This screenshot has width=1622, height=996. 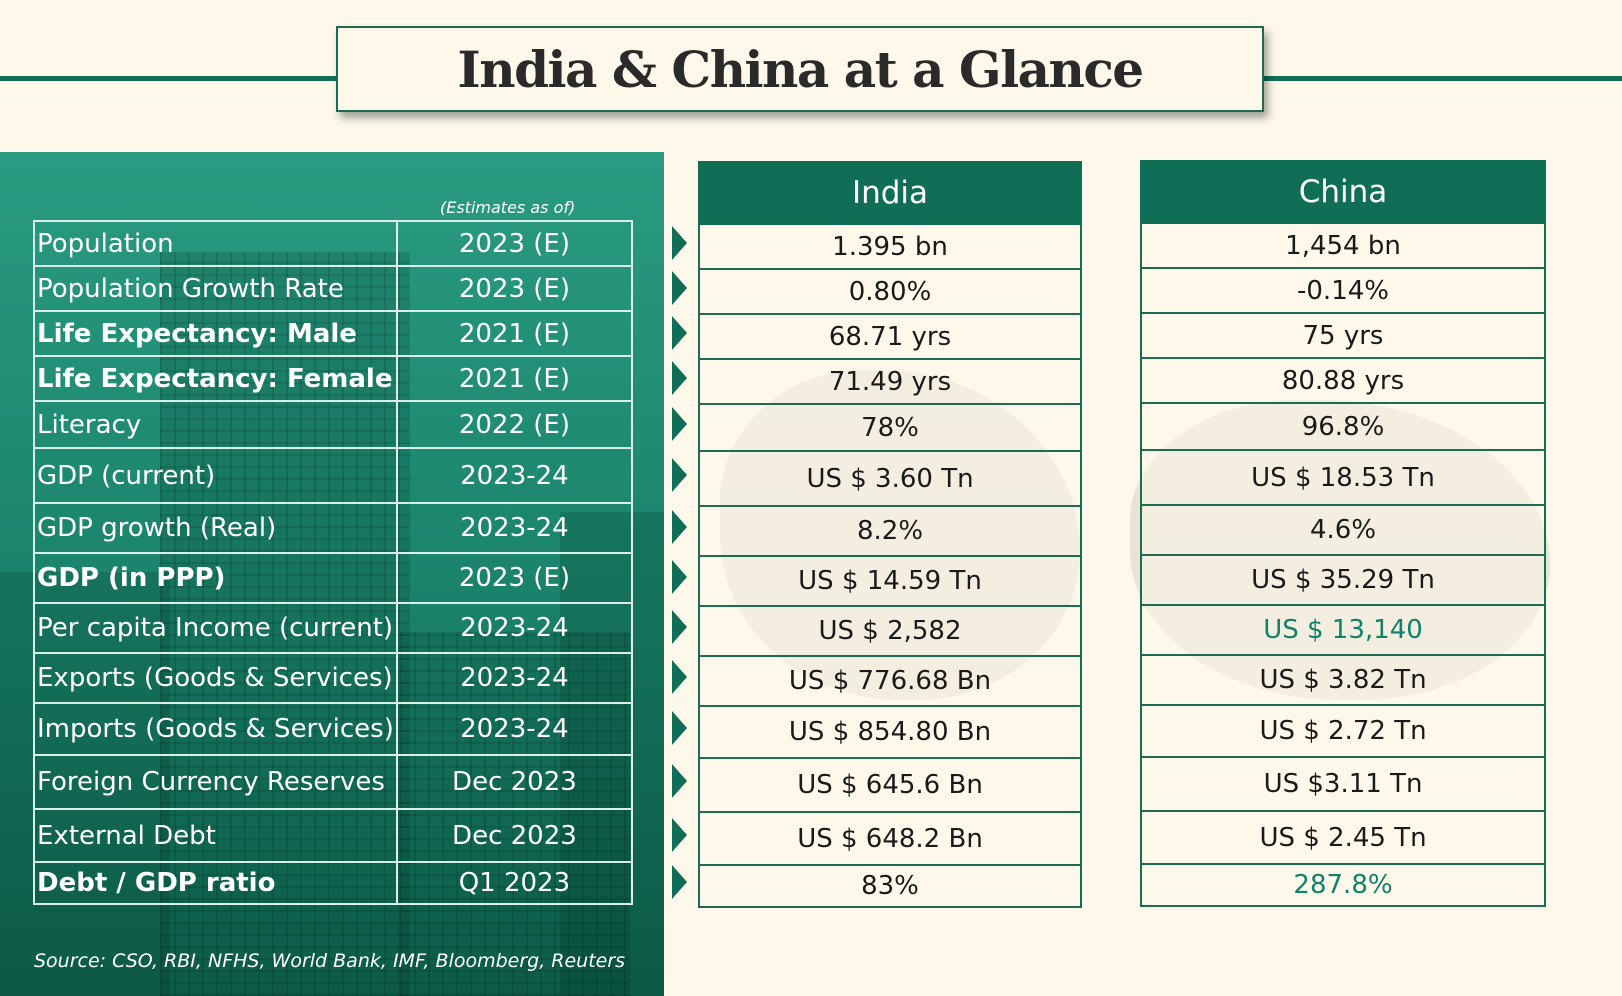 I want to click on table-row: Literacy 2022 (E), so click(x=333, y=424).